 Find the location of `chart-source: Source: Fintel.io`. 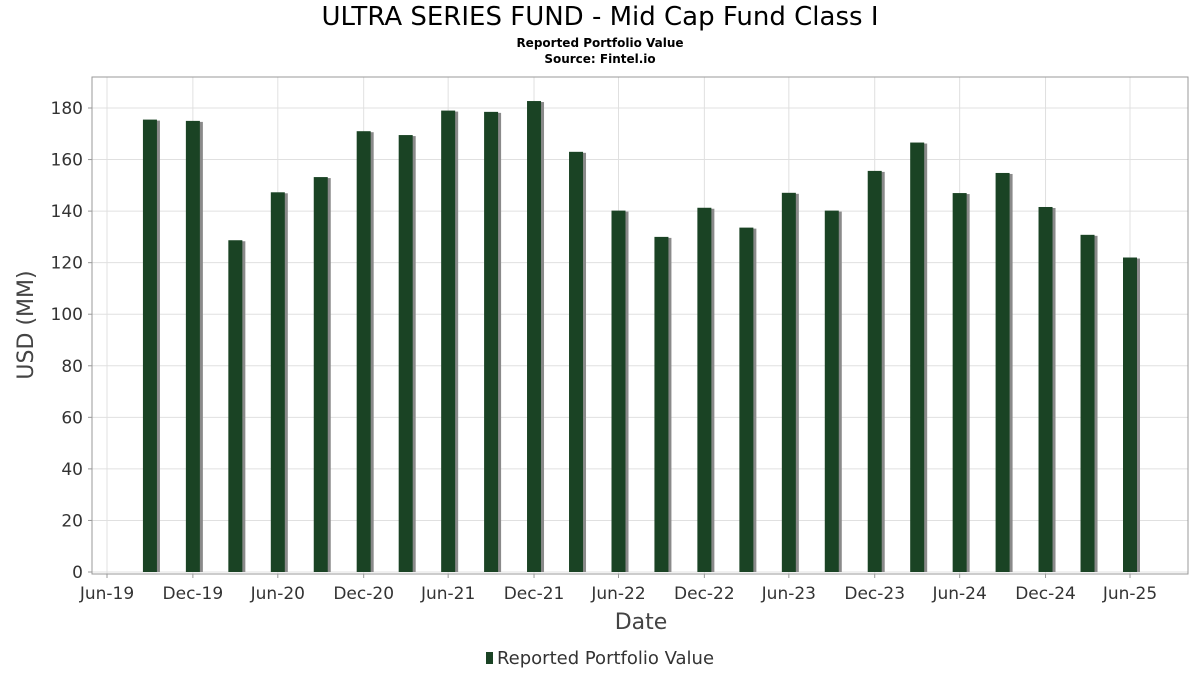

chart-source: Source: Fintel.io is located at coordinates (600, 59).